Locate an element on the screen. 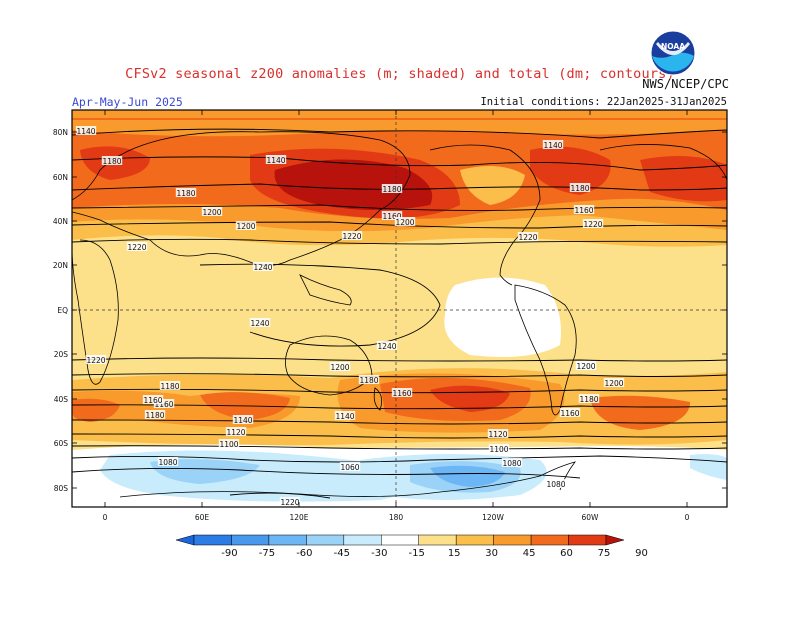 The height and width of the screenshot is (618, 800). noaa-logo: NOAA is located at coordinates (673, 53).